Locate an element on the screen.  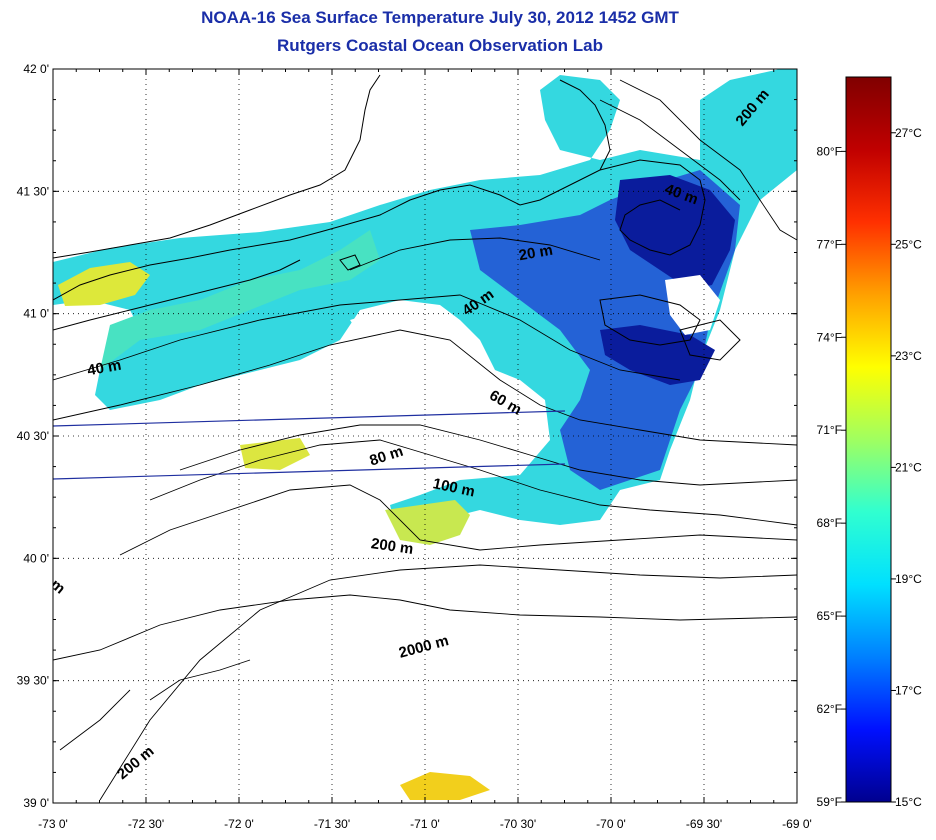
celsius-label: 19°C is located at coordinates (908, 579).